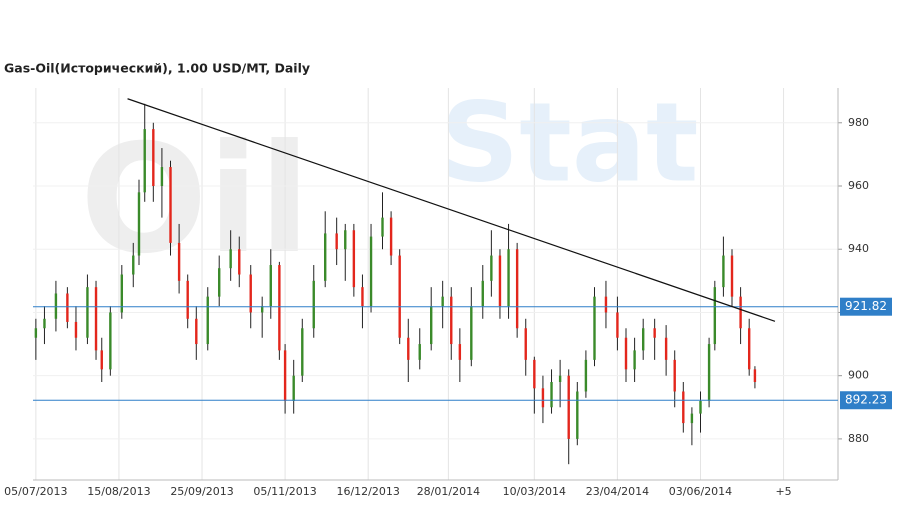 This screenshot has width=909, height=509. Describe the element at coordinates (35, 491) in the screenshot. I see `x-tick-label: 05/07/2013` at that location.